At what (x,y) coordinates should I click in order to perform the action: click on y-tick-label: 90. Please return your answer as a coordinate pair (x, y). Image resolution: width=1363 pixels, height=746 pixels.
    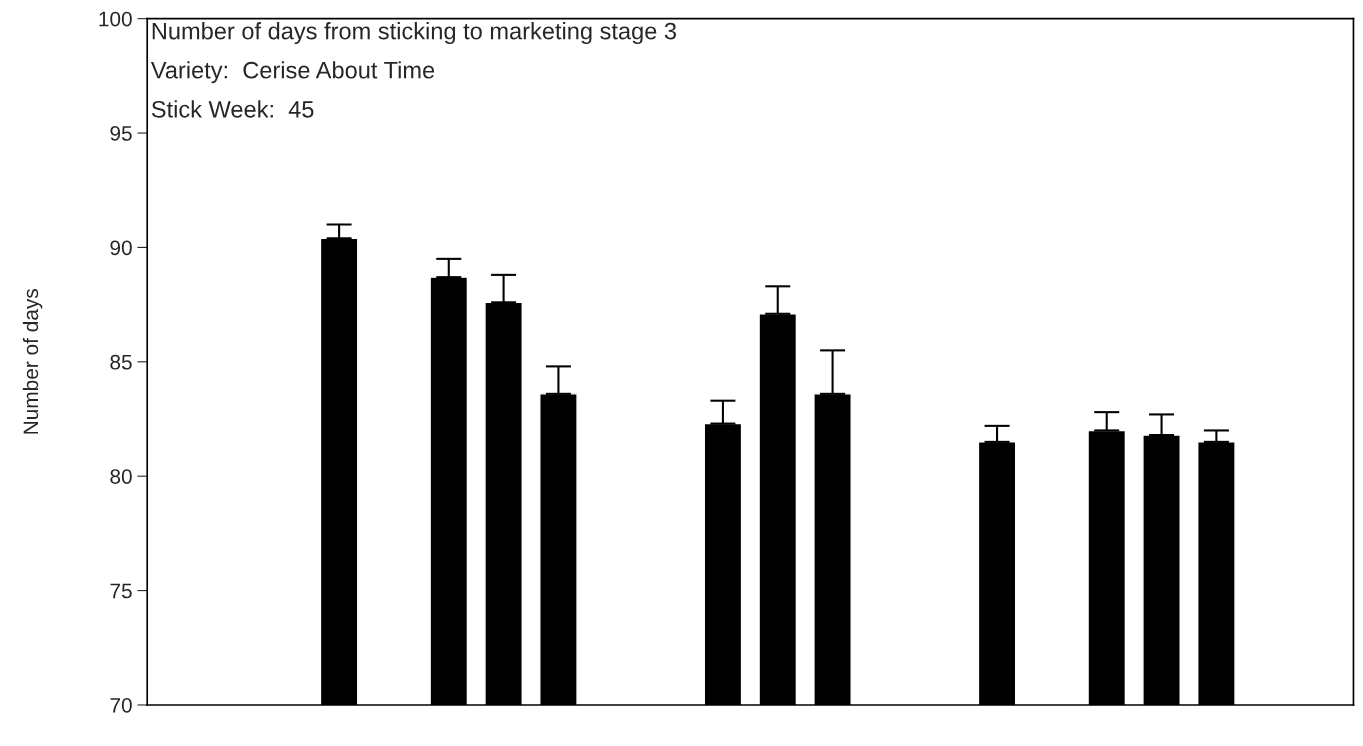
    Looking at the image, I should click on (121, 248).